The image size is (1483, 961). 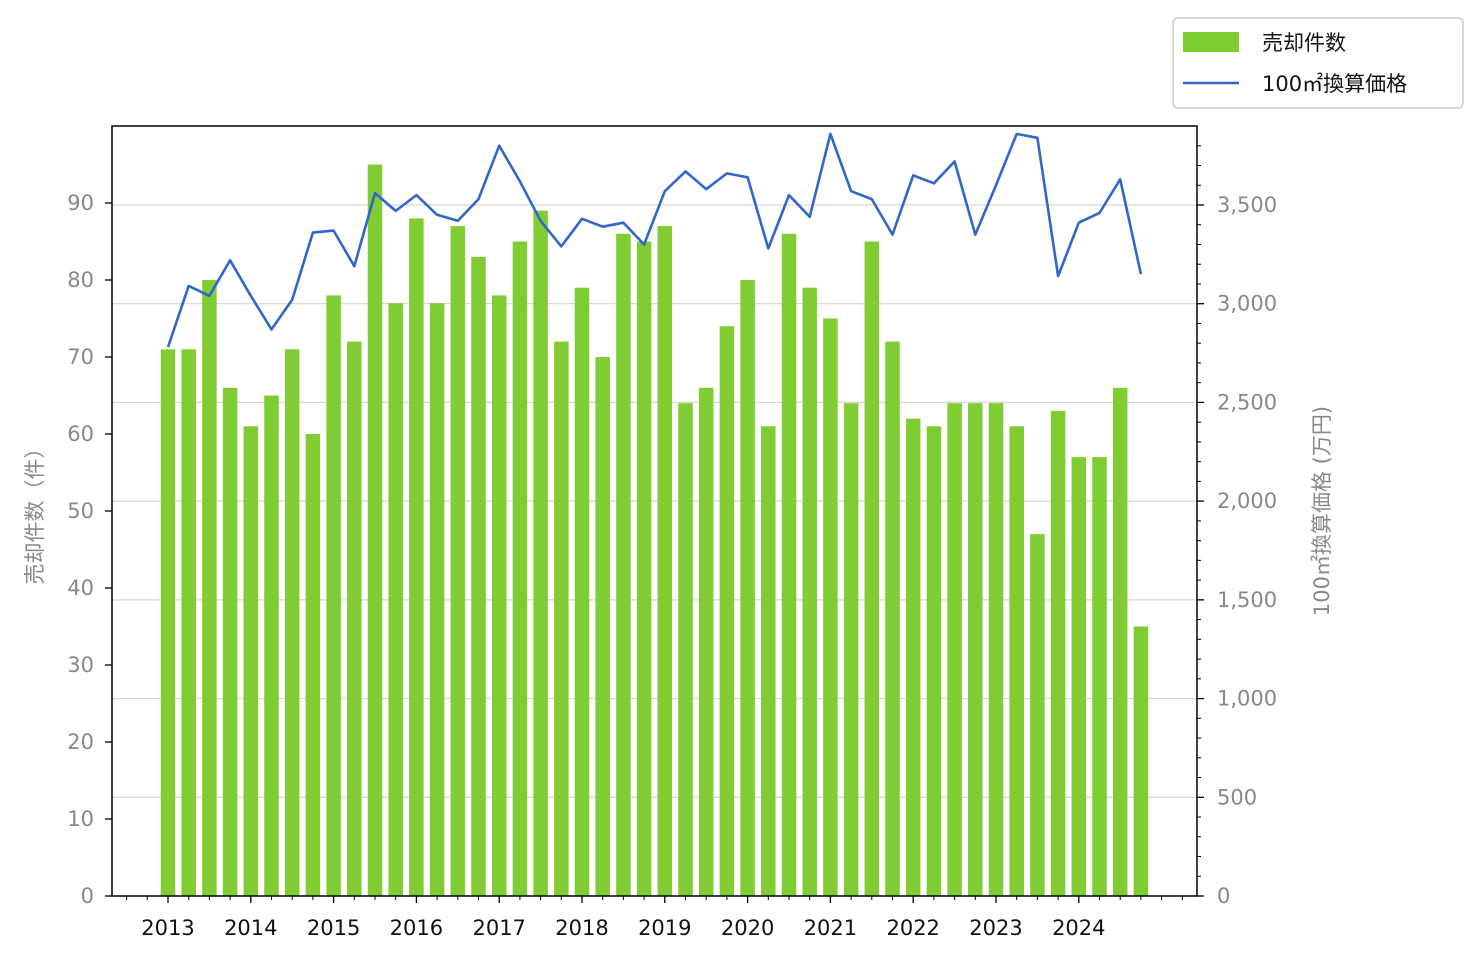 What do you see at coordinates (35, 511) in the screenshot?
I see `left-axis-title: 売却件数（件）` at bounding box center [35, 511].